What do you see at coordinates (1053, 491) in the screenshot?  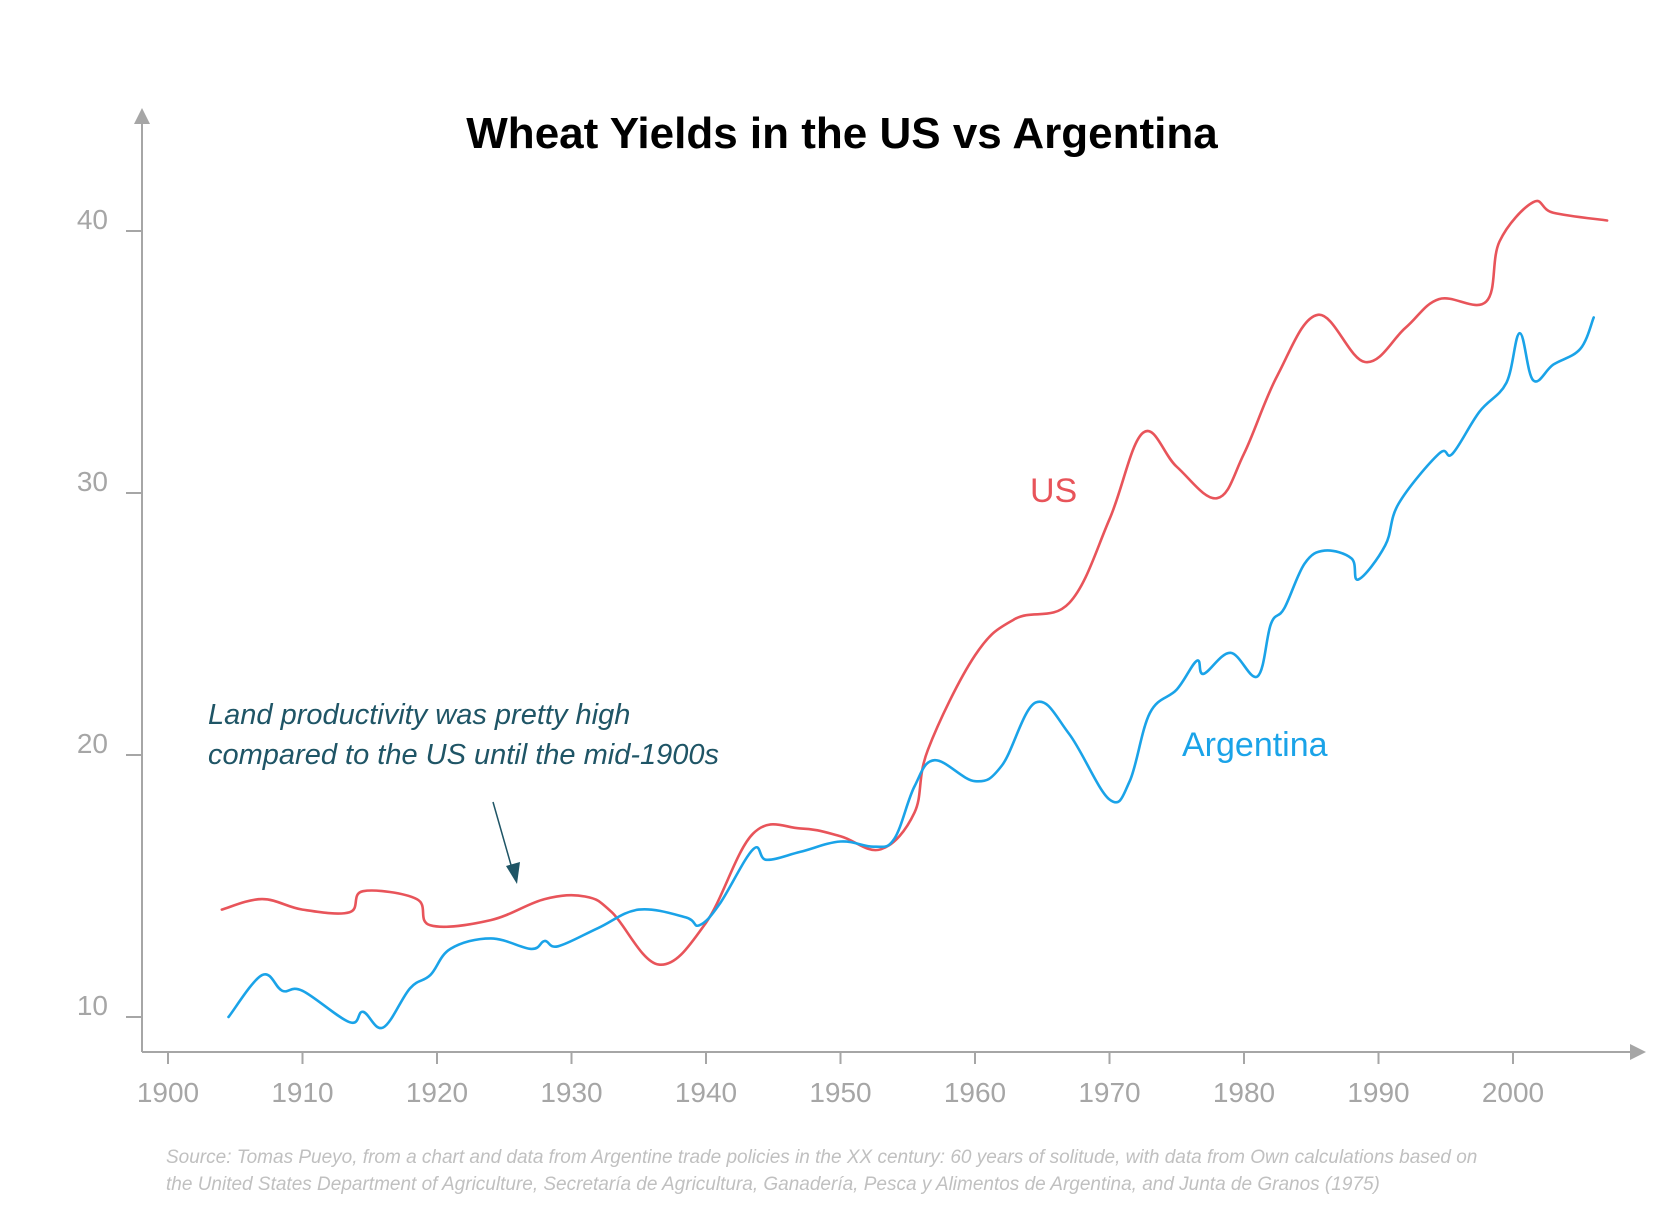 I see `series-label-us: US` at bounding box center [1053, 491].